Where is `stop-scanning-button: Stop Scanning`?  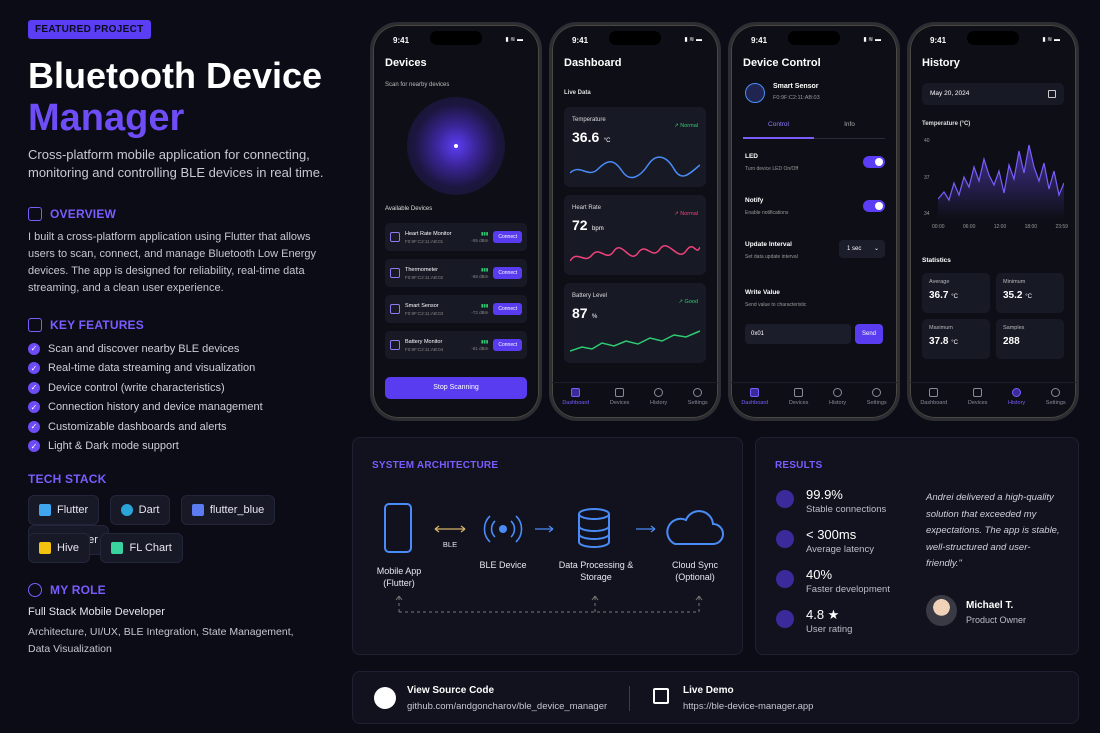
stop-scanning-button: Stop Scanning is located at coordinates (456, 388).